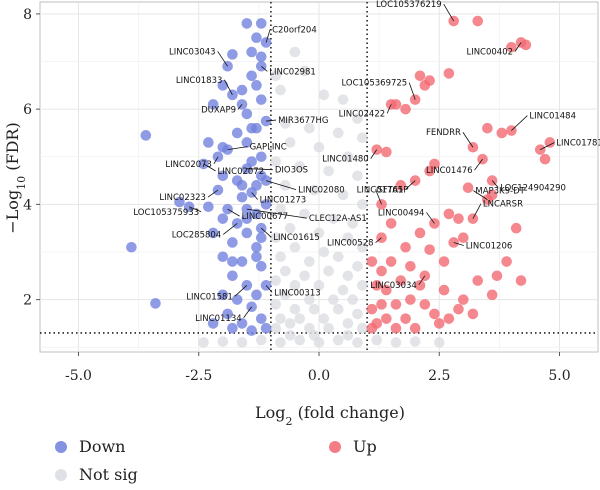 The height and width of the screenshot is (490, 600). Describe the element at coordinates (449, 171) in the screenshot. I see `gene-label: LINC01476` at that location.